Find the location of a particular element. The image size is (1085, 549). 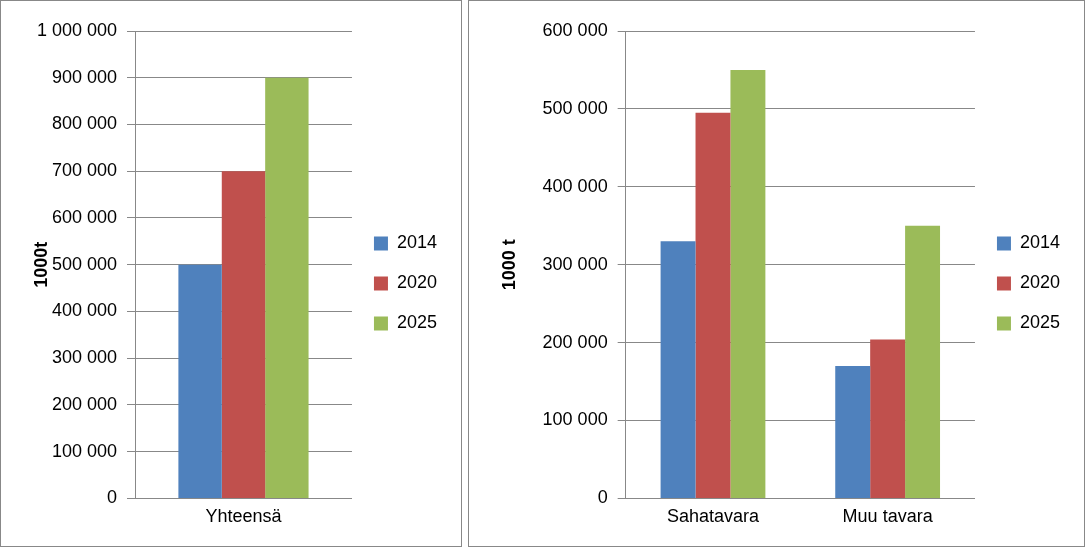

x-tick-label: Muu tavara is located at coordinates (888, 516).